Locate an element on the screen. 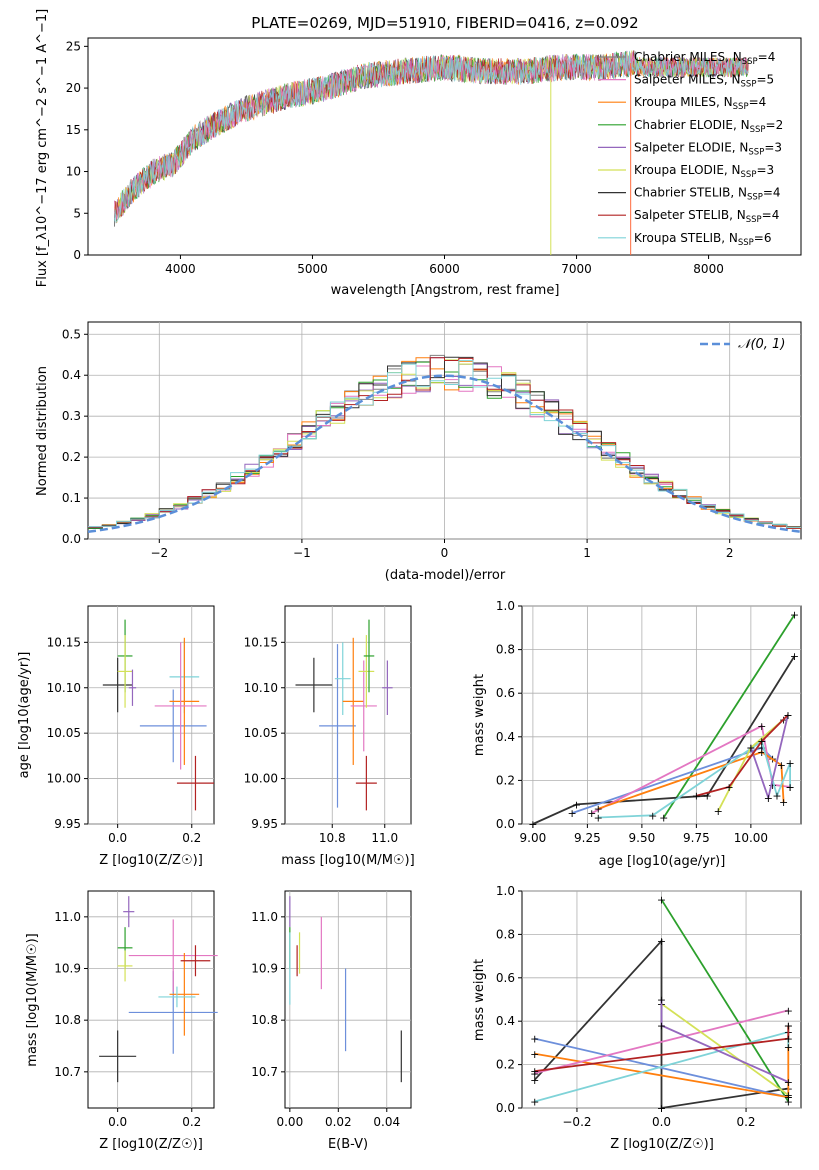 This screenshot has width=819, height=1170. x-tick-label: 7000 is located at coordinates (576, 269).